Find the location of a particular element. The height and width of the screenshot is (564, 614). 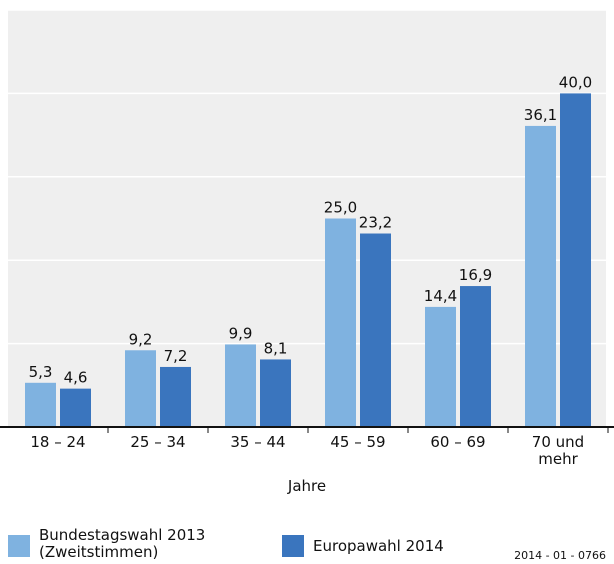

value-label: 16,9 is located at coordinates (475, 275).